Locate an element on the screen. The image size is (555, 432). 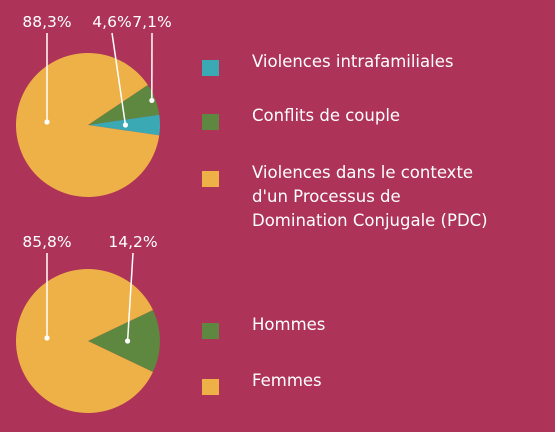
slice-femmes is located at coordinates (84, 341).